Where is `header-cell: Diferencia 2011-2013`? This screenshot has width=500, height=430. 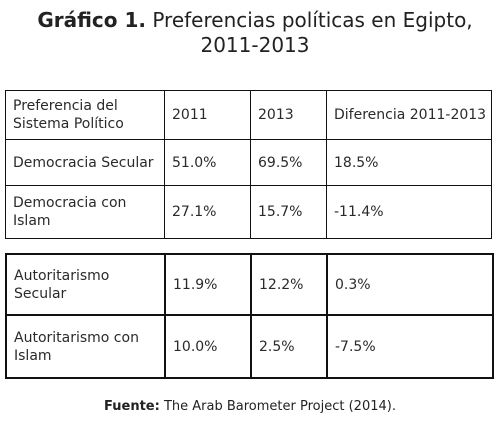 header-cell: Diferencia 2011-2013 is located at coordinates (409, 115).